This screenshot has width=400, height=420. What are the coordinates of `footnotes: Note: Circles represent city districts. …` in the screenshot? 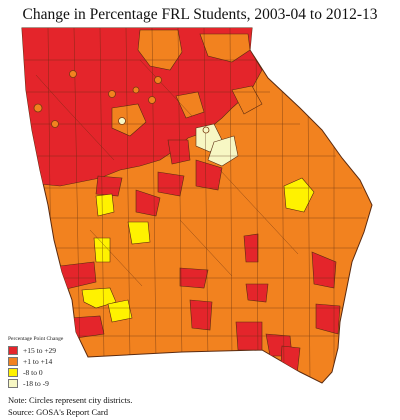 It's located at (70, 406).